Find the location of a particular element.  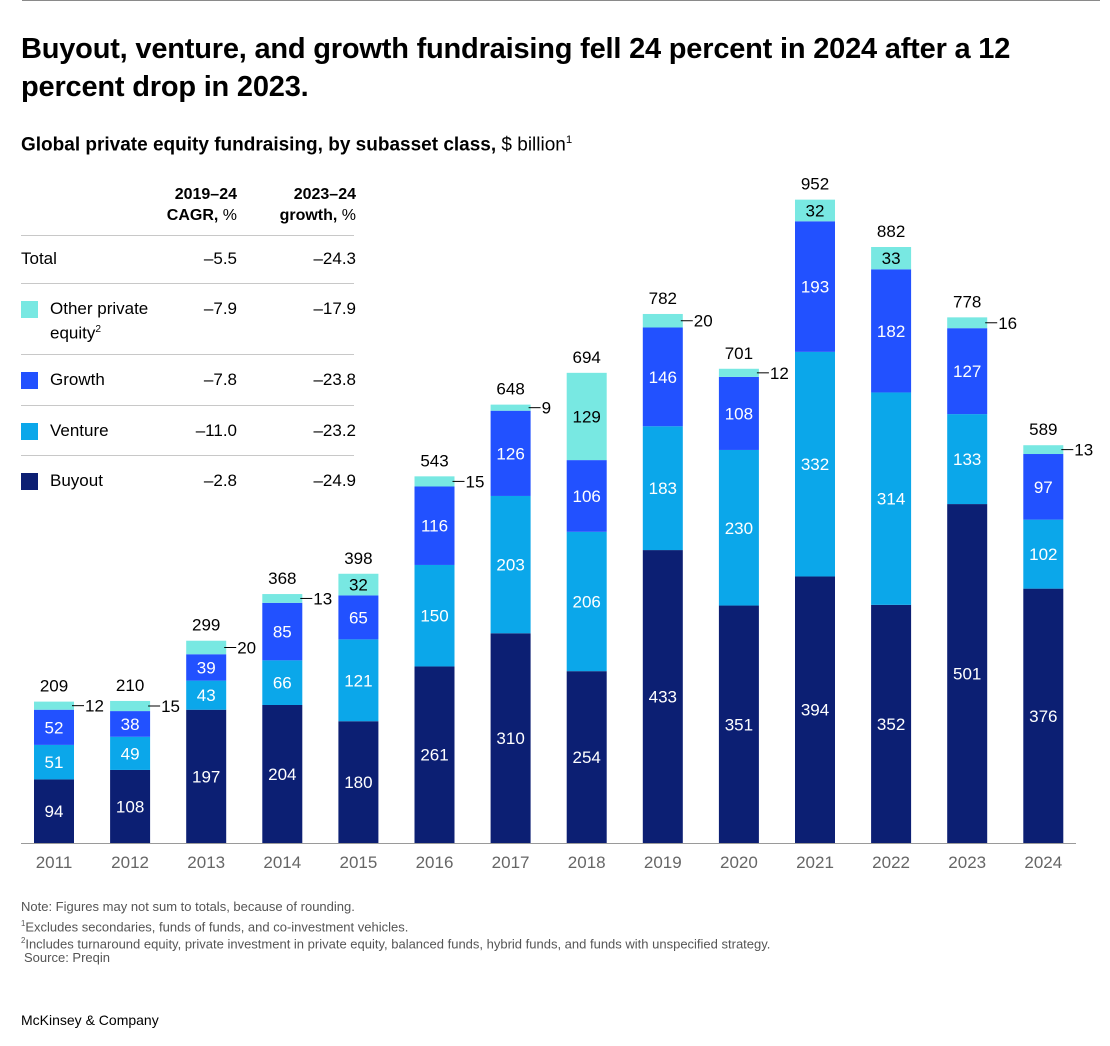

data-label: 254 is located at coordinates (587, 757).